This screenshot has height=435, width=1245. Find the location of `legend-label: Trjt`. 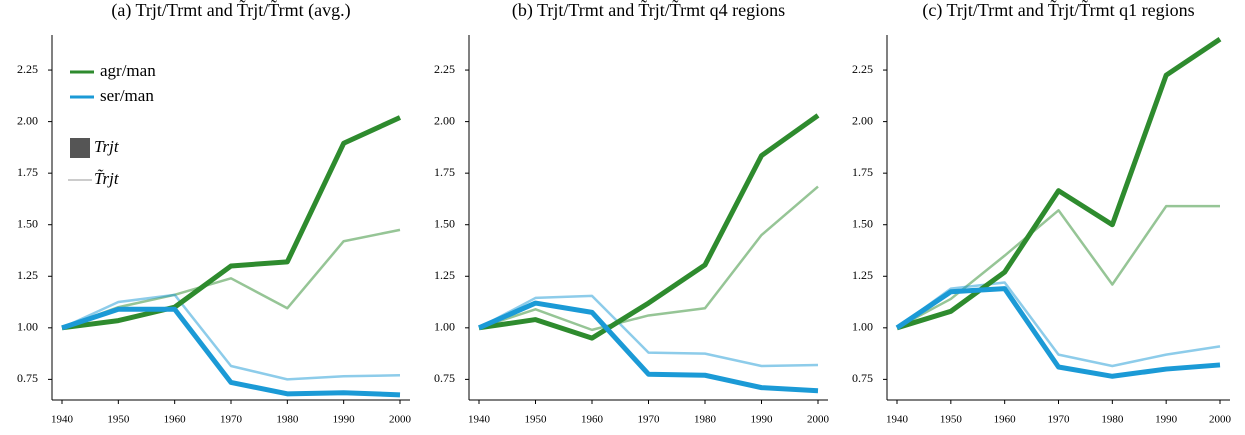

legend-label: Trjt is located at coordinates (107, 146).